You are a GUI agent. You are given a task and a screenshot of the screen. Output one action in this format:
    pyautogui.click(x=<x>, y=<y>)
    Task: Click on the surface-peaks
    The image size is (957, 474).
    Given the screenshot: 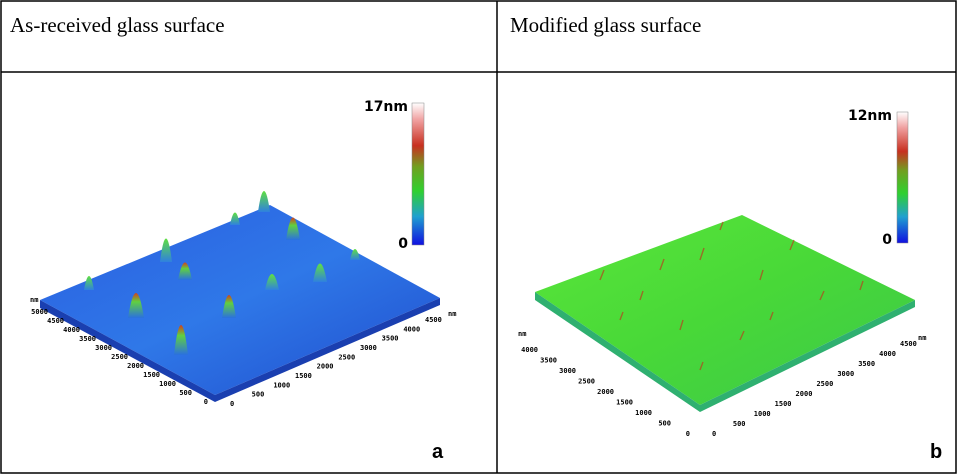 What is the action you would take?
    pyautogui.click(x=222, y=273)
    